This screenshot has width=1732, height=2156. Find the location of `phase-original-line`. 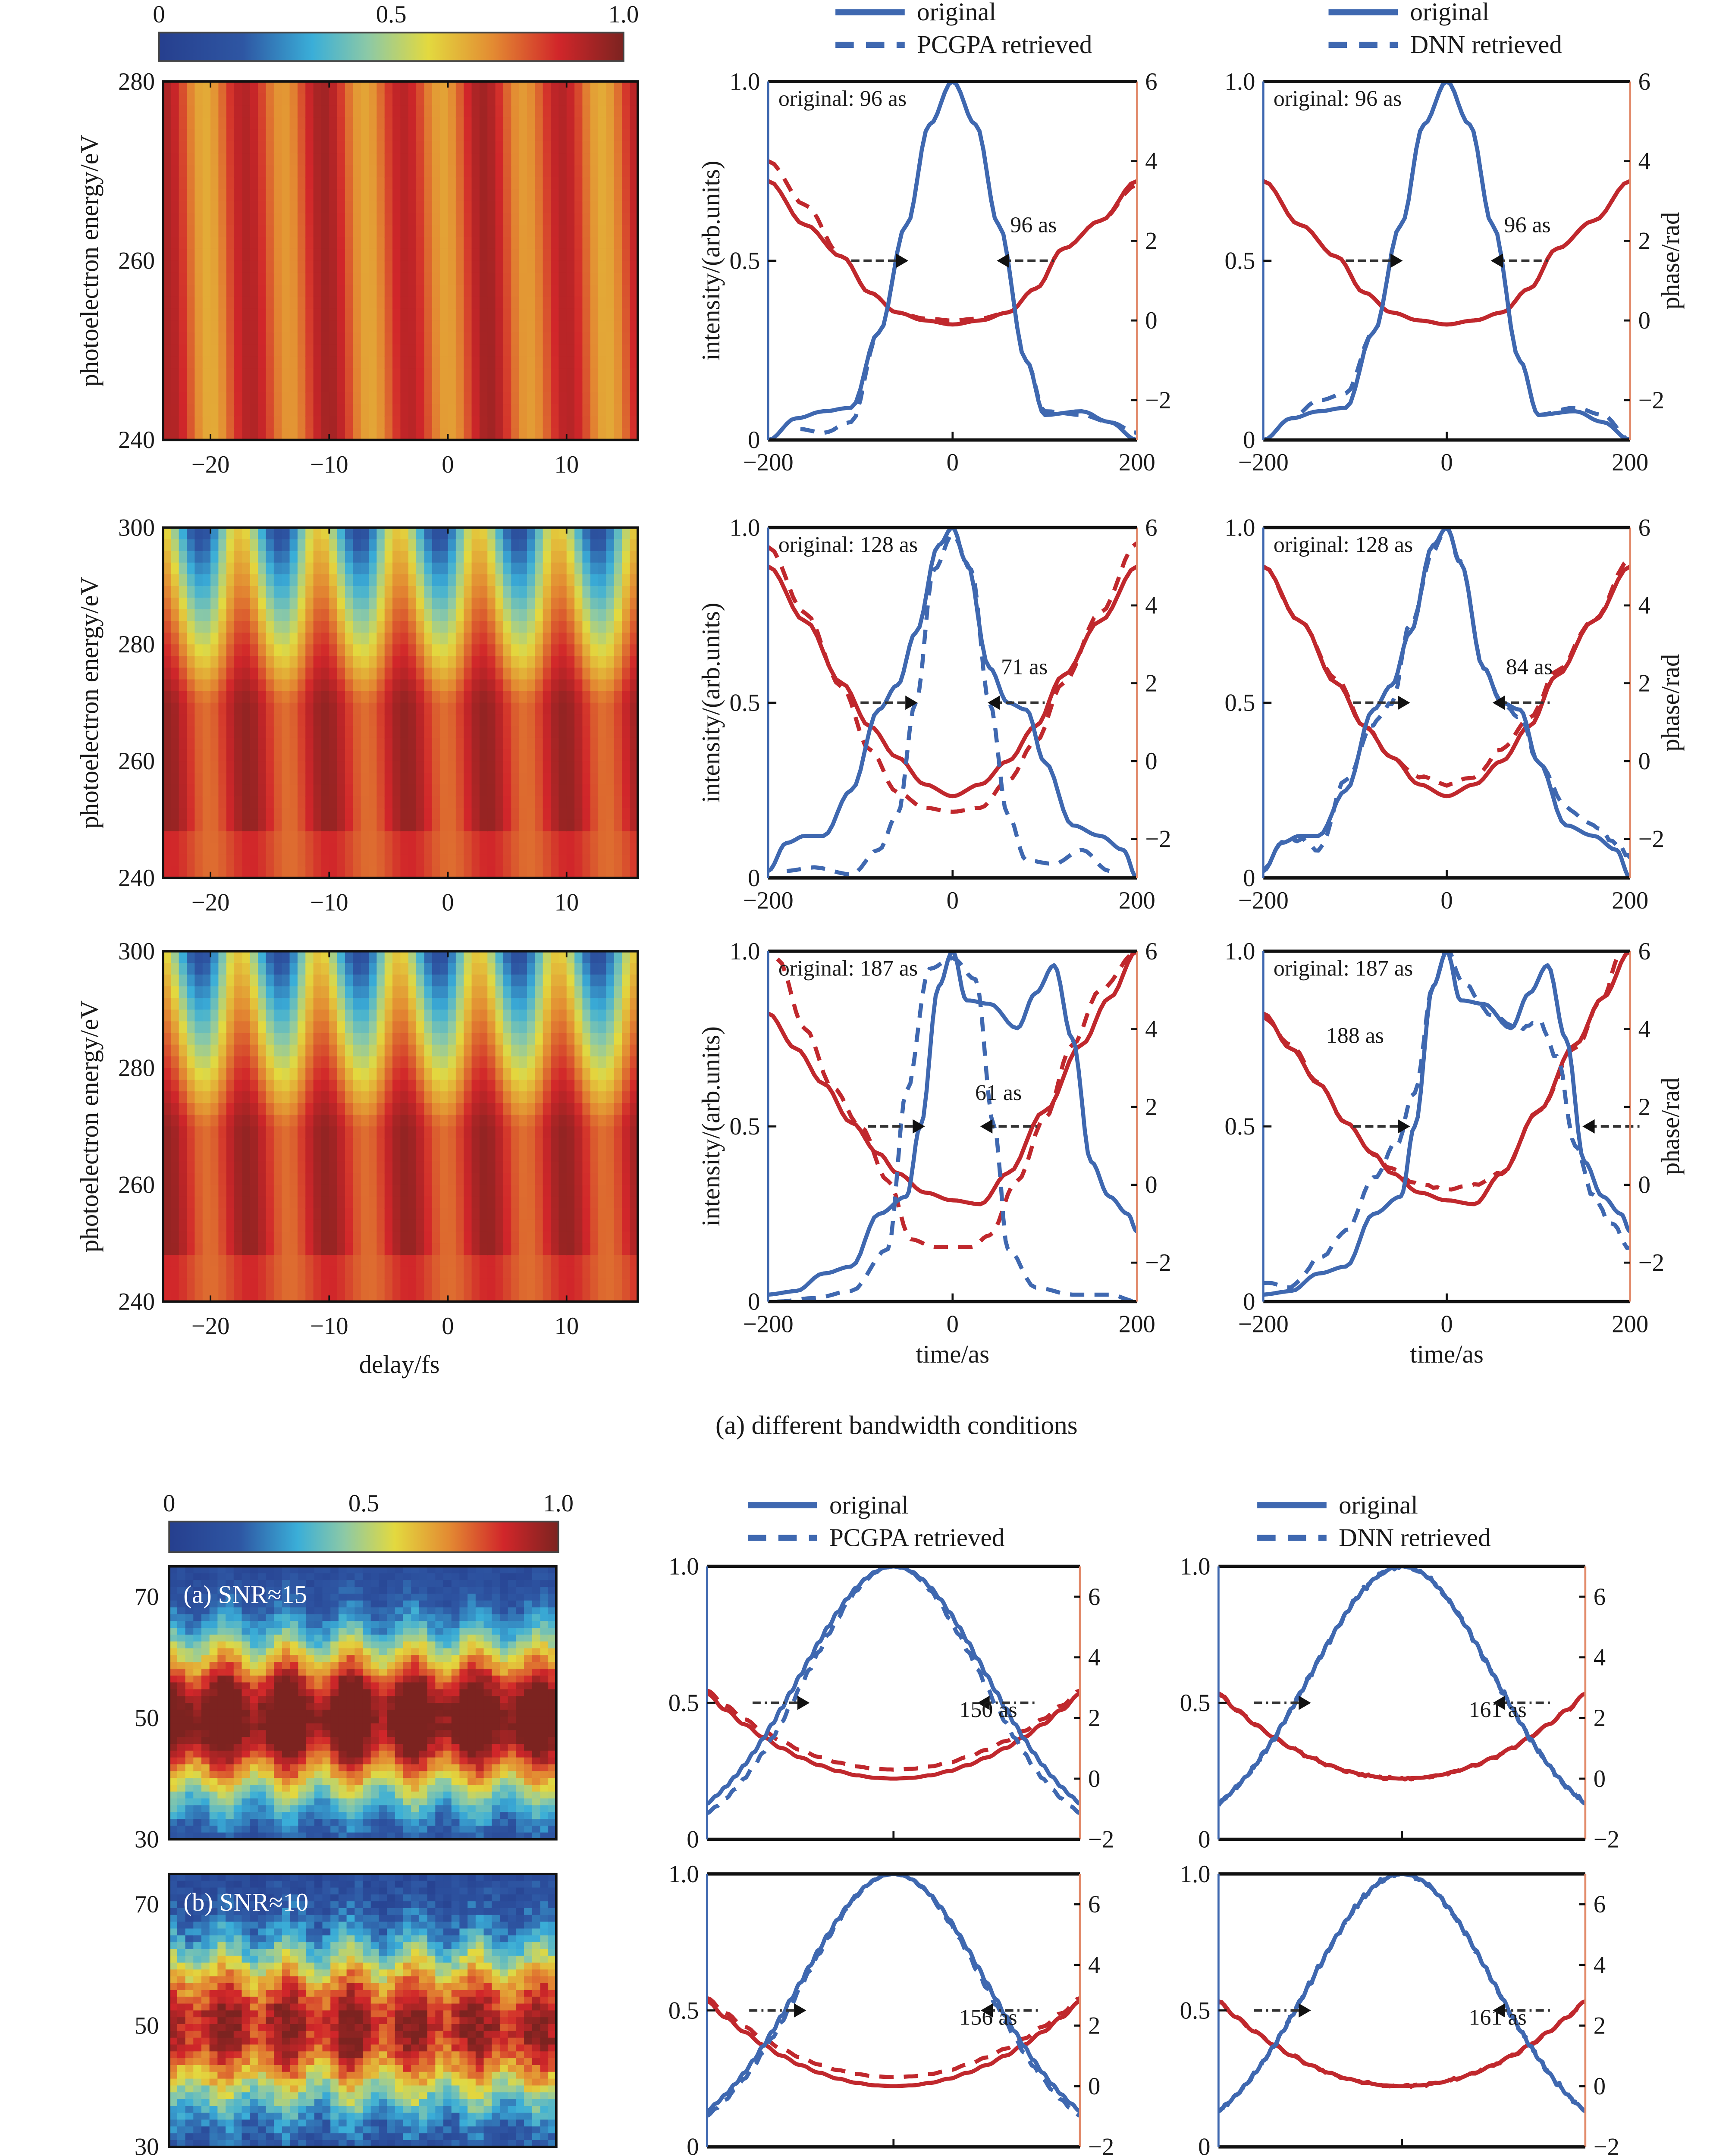

phase-original-line is located at coordinates (952, 681).